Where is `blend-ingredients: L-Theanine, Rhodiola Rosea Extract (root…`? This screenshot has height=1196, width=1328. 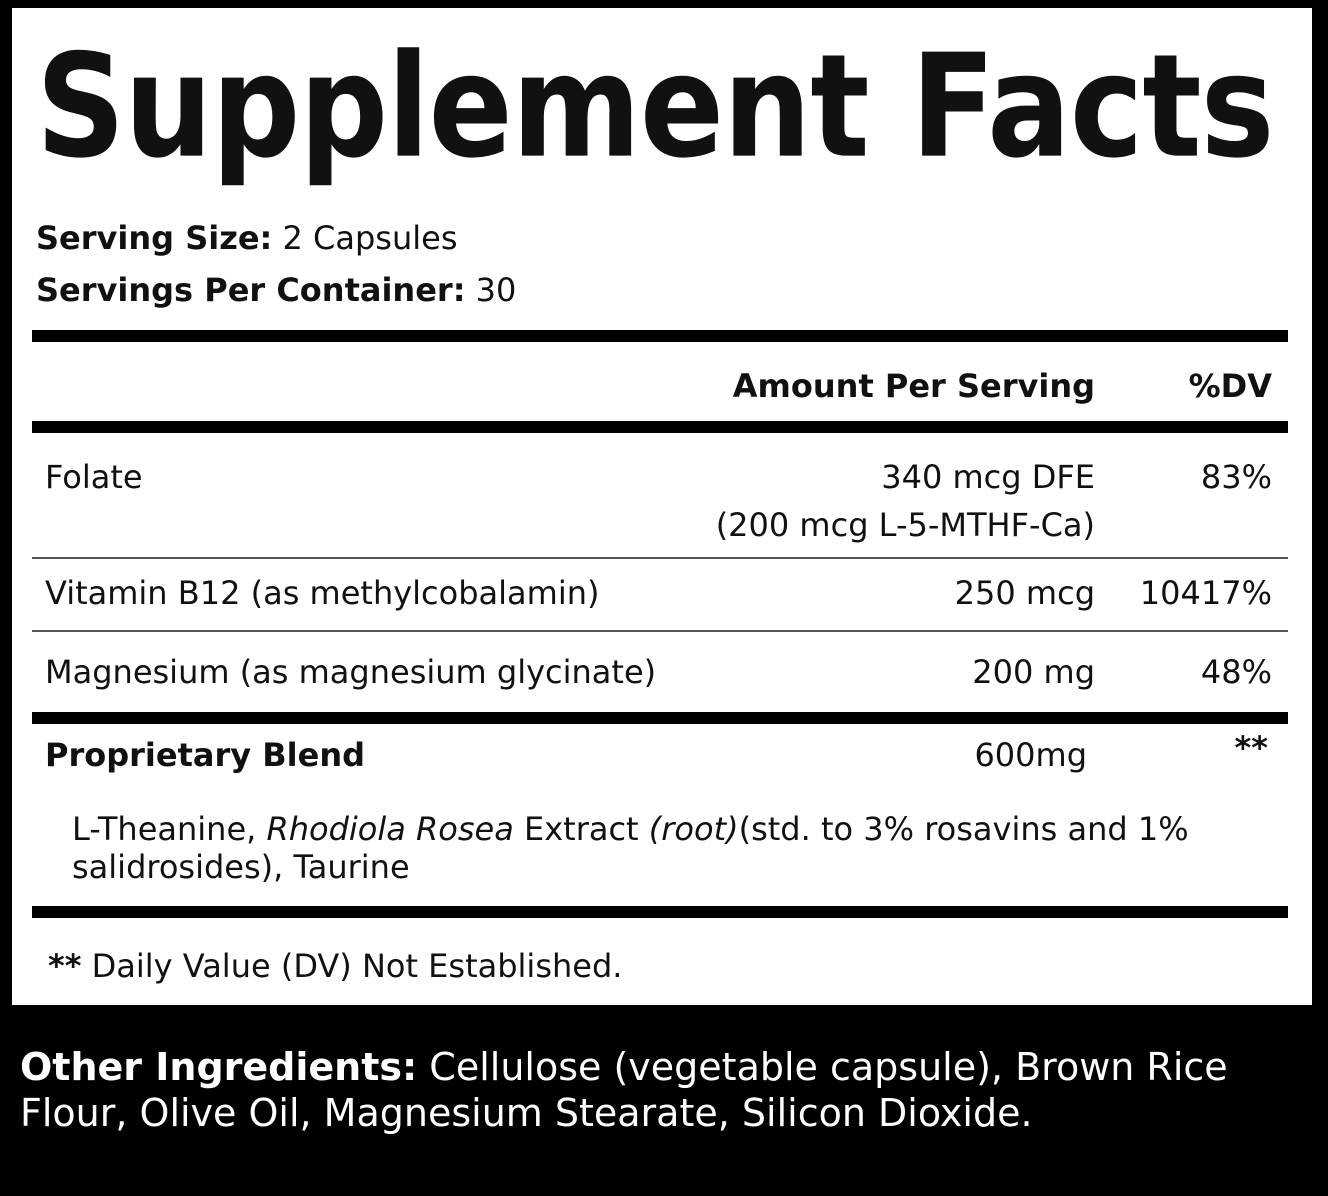
blend-ingredients: L-Theanine, Rhodiola Rosea Extract (root… is located at coordinates (682, 848).